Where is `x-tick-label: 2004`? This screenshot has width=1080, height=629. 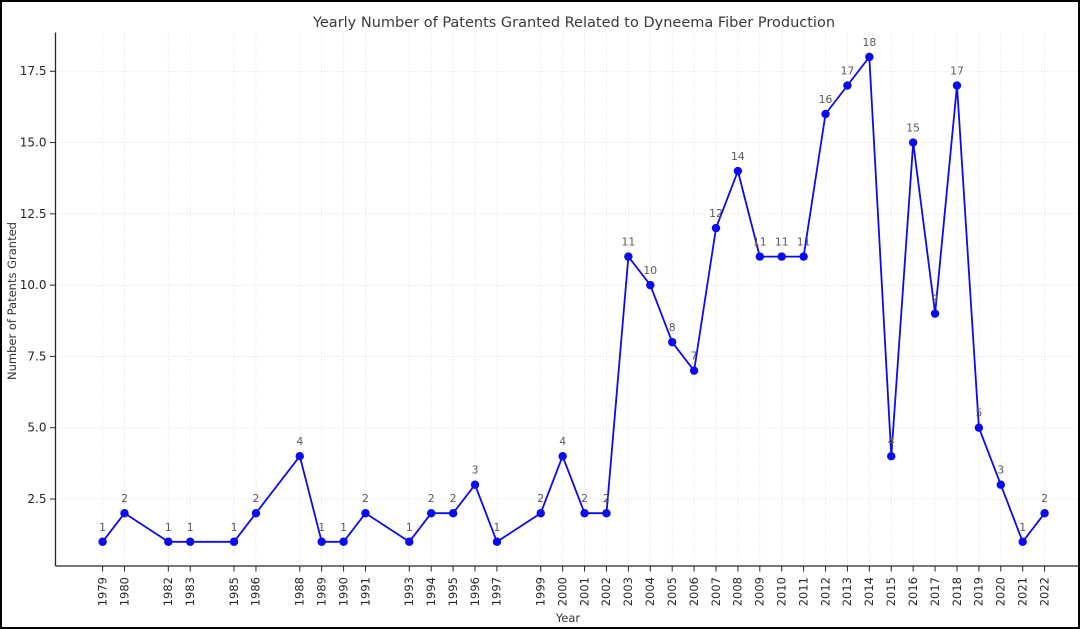
x-tick-label: 2004 is located at coordinates (650, 591).